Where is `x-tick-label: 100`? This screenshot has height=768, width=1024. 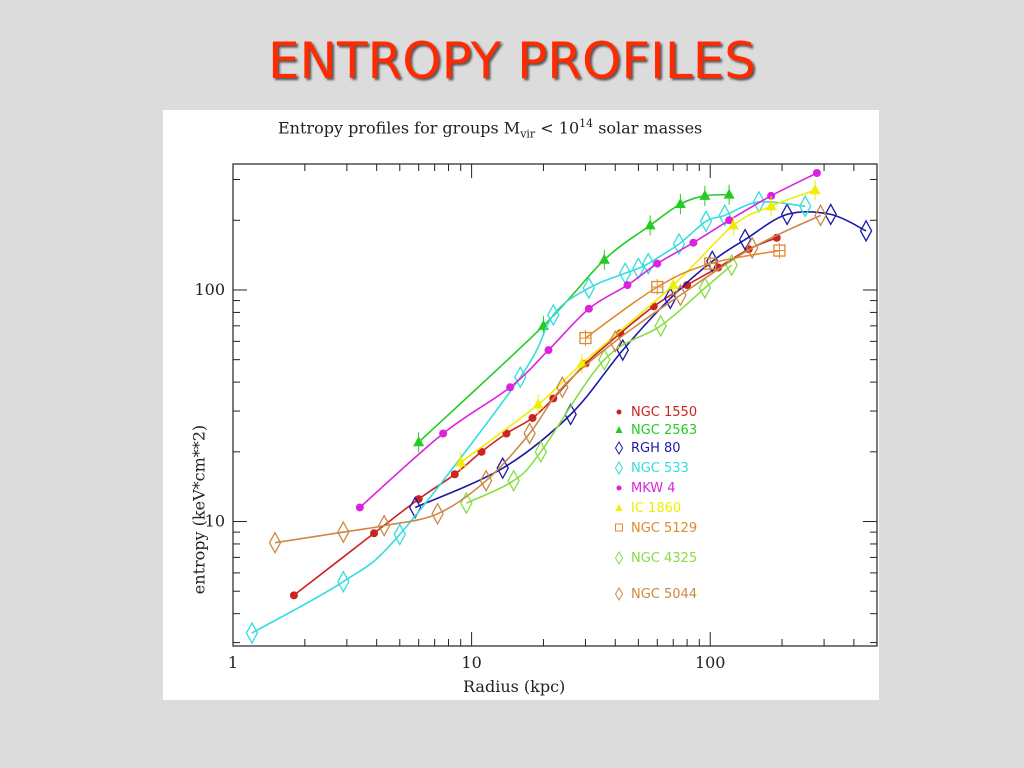 x-tick-label: 100 is located at coordinates (710, 662).